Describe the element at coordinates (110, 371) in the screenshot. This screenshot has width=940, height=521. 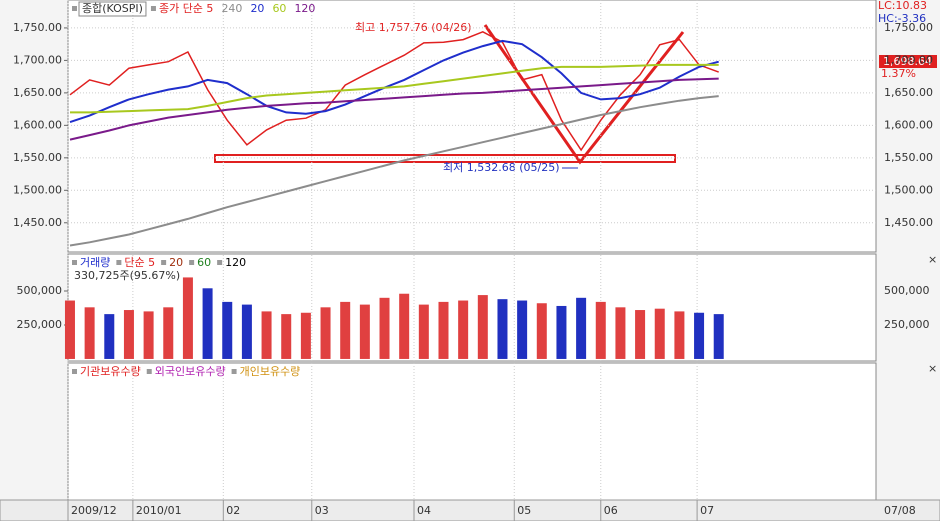
I see `legend-label: 기관보유수량` at that location.